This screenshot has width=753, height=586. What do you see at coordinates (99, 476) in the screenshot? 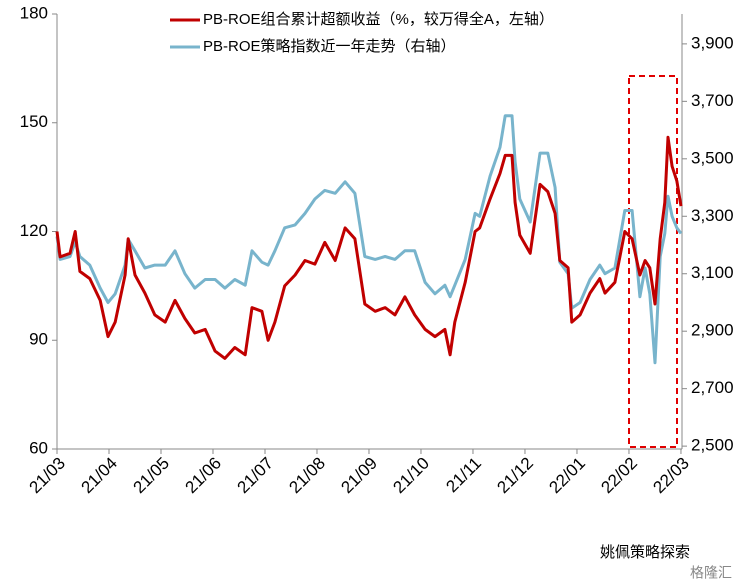
I see `x-tick-label: 21/04` at bounding box center [99, 476].